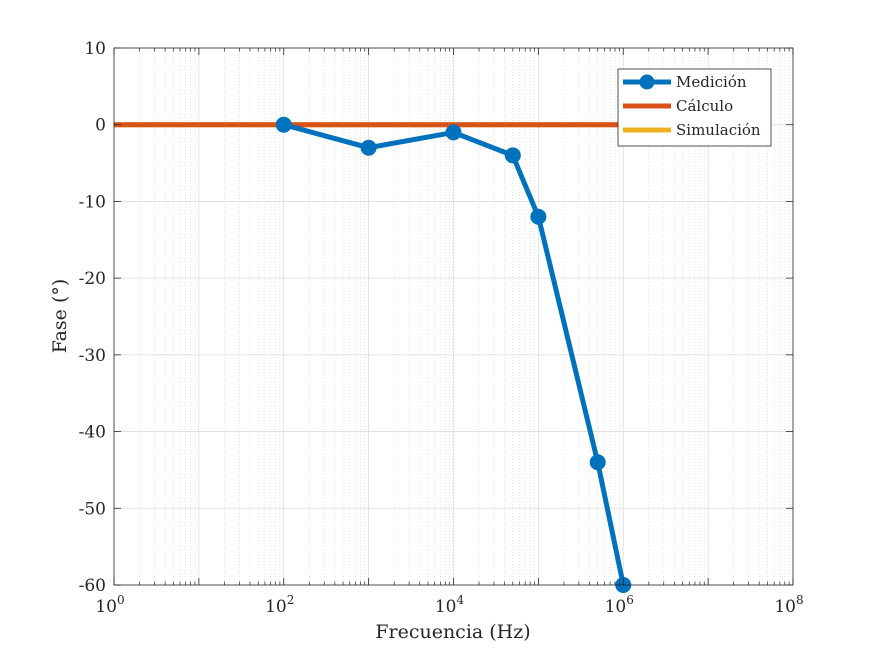 Image resolution: width=875 pixels, height=656 pixels. What do you see at coordinates (92, 433) in the screenshot?
I see `y-tick-label: -40` at bounding box center [92, 433].